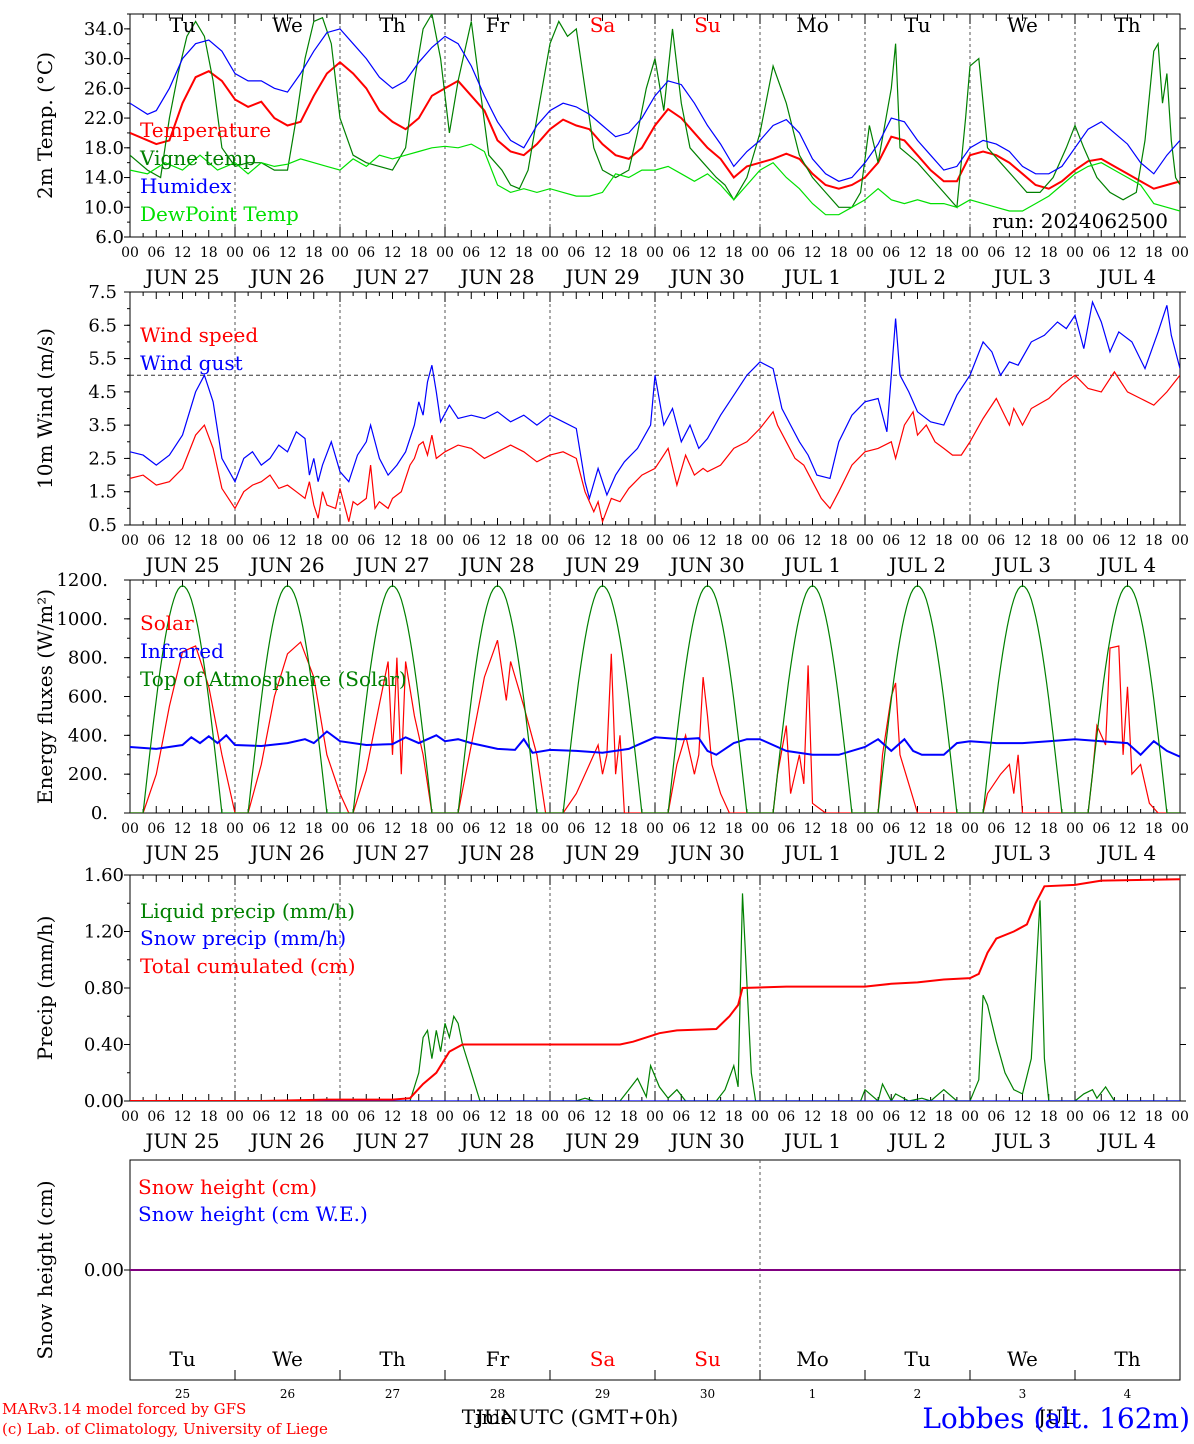 The width and height of the screenshot is (1194, 1444). I want to click on date-label: JUN 27, so click(391, 565).